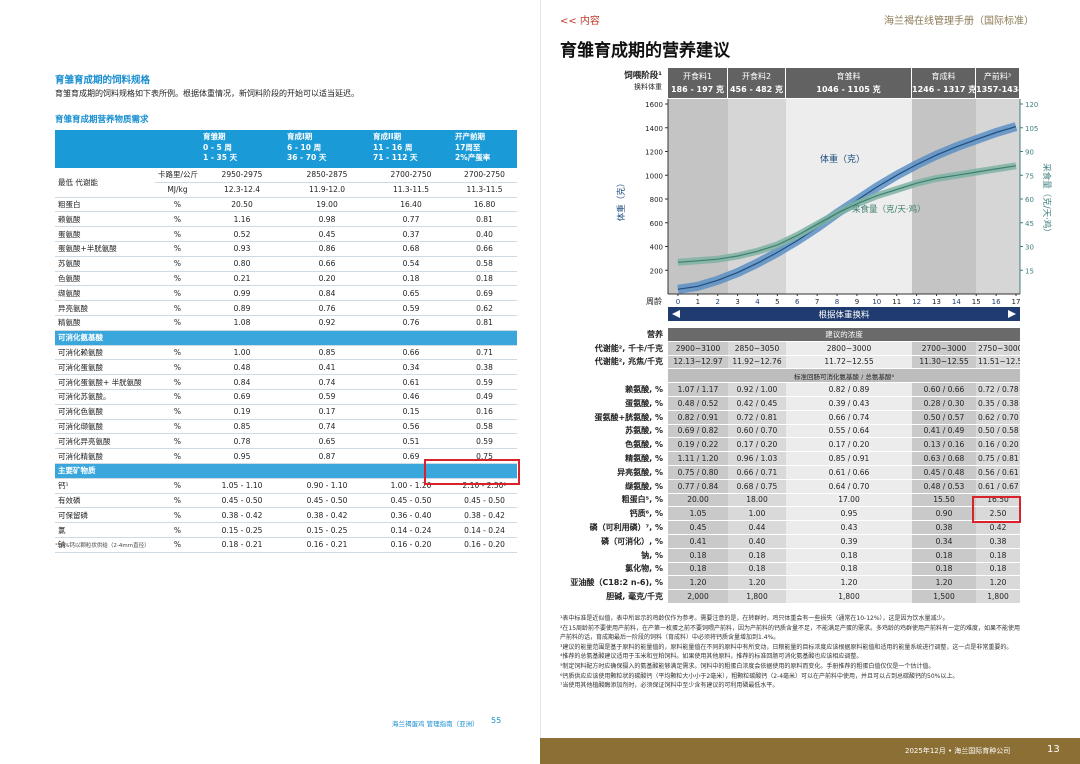 This screenshot has height=764, width=1080. Describe the element at coordinates (757, 445) in the screenshot. I see `cell: 0.17 / 0.20` at that location.